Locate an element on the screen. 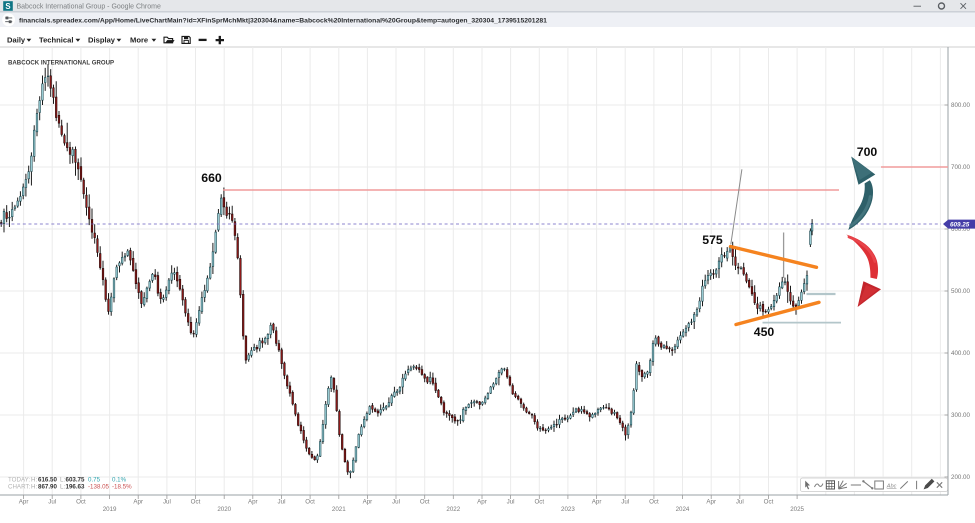  svg-text: S is located at coordinates (7, 6).